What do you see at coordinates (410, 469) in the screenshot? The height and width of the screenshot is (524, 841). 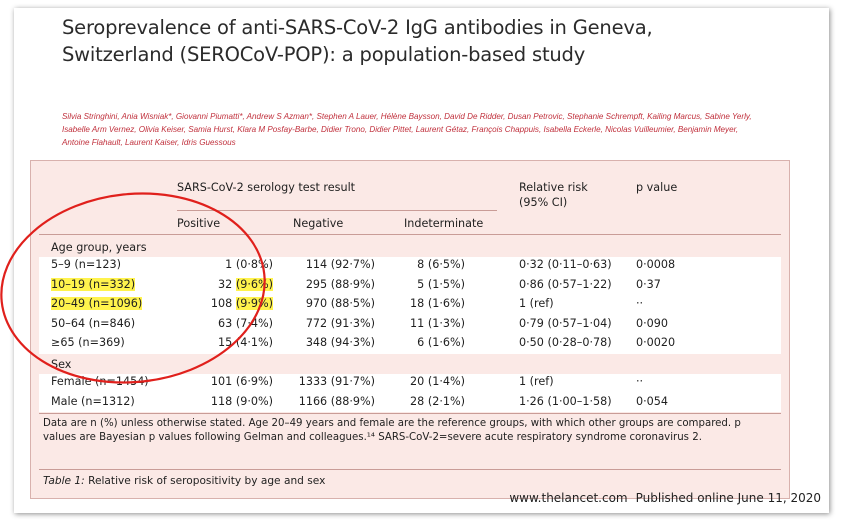 I see `footnote-rule` at bounding box center [410, 469].